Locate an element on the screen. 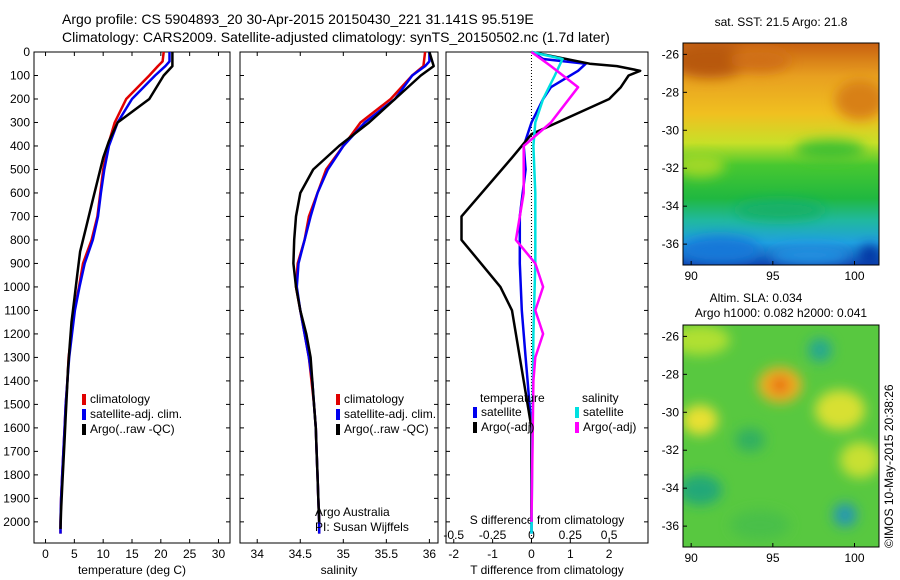 The image size is (900, 580). y-tick-label: 1100 is located at coordinates (17, 310).